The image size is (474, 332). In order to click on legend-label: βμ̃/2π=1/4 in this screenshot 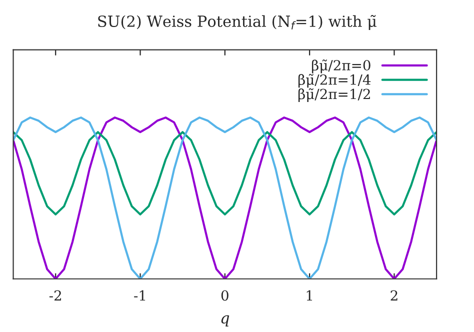, I will do `click(334, 81)`.